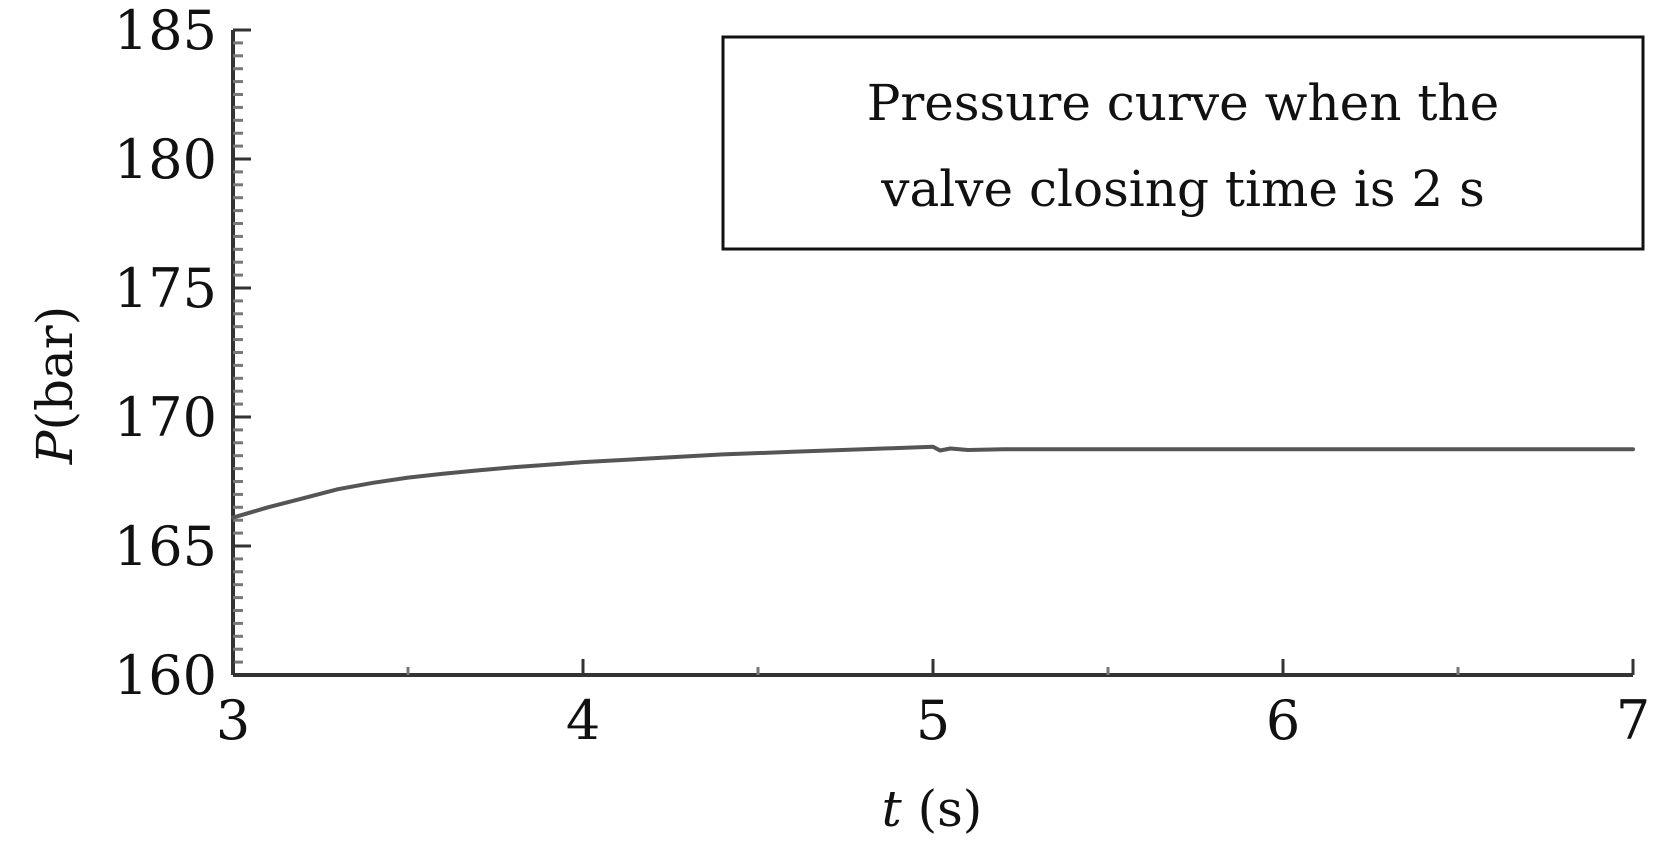 This screenshot has height=853, width=1667. I want to click on y-axis-label: P(bar), so click(55, 385).